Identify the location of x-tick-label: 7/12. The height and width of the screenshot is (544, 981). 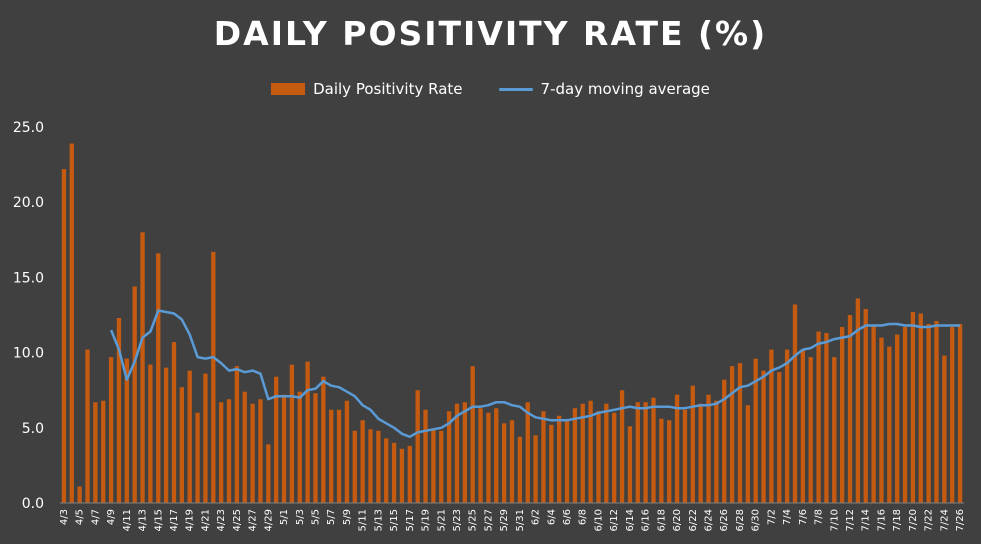
(850, 520).